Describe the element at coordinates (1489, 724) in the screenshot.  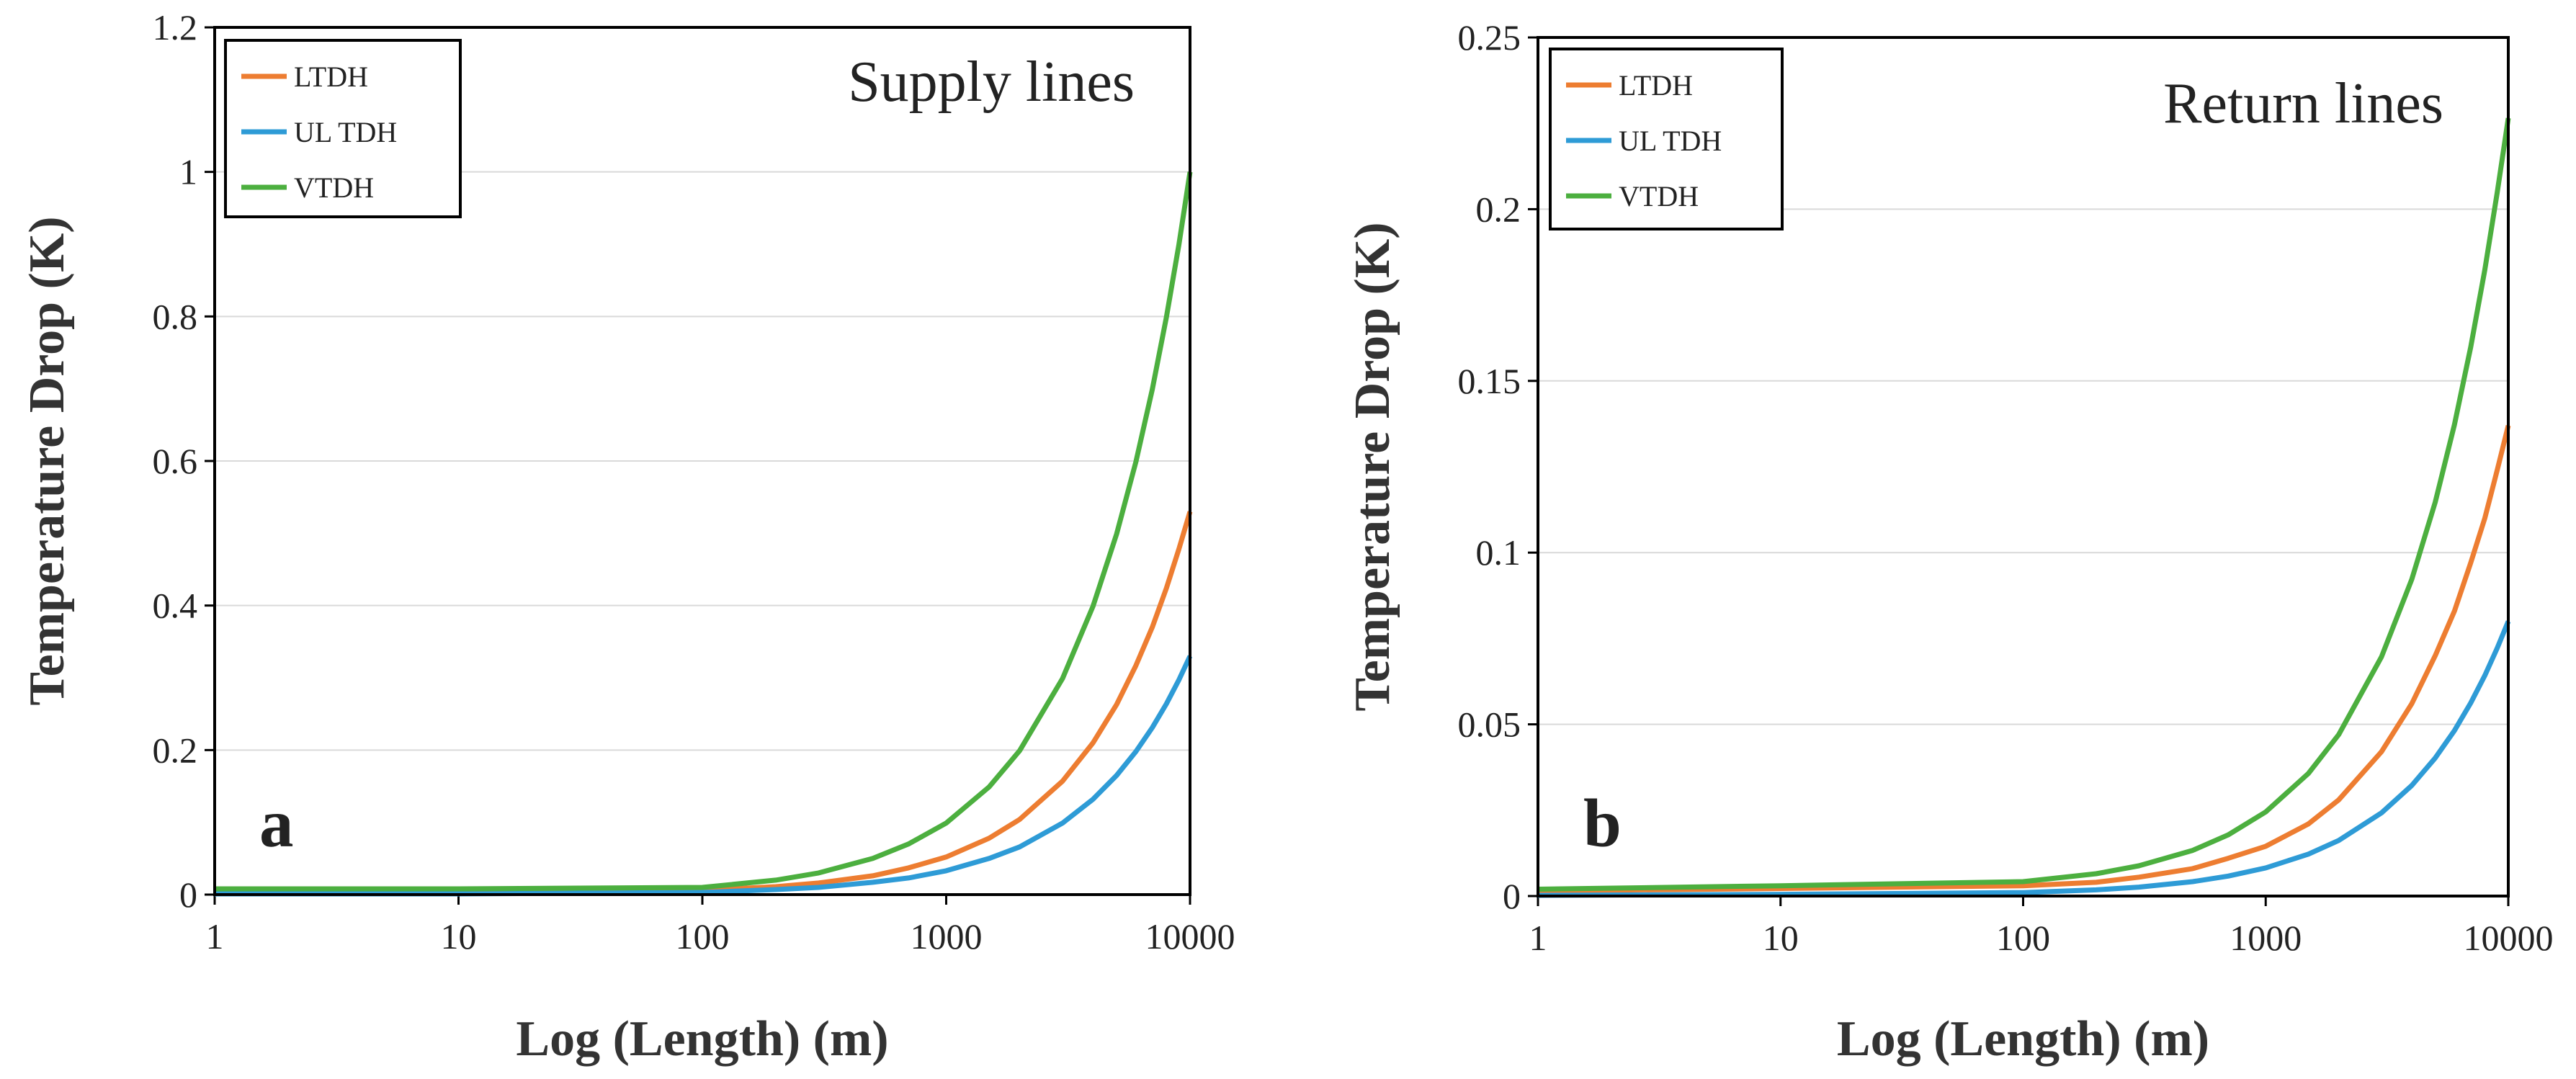
I see `y-tick-label: 0.05` at that location.